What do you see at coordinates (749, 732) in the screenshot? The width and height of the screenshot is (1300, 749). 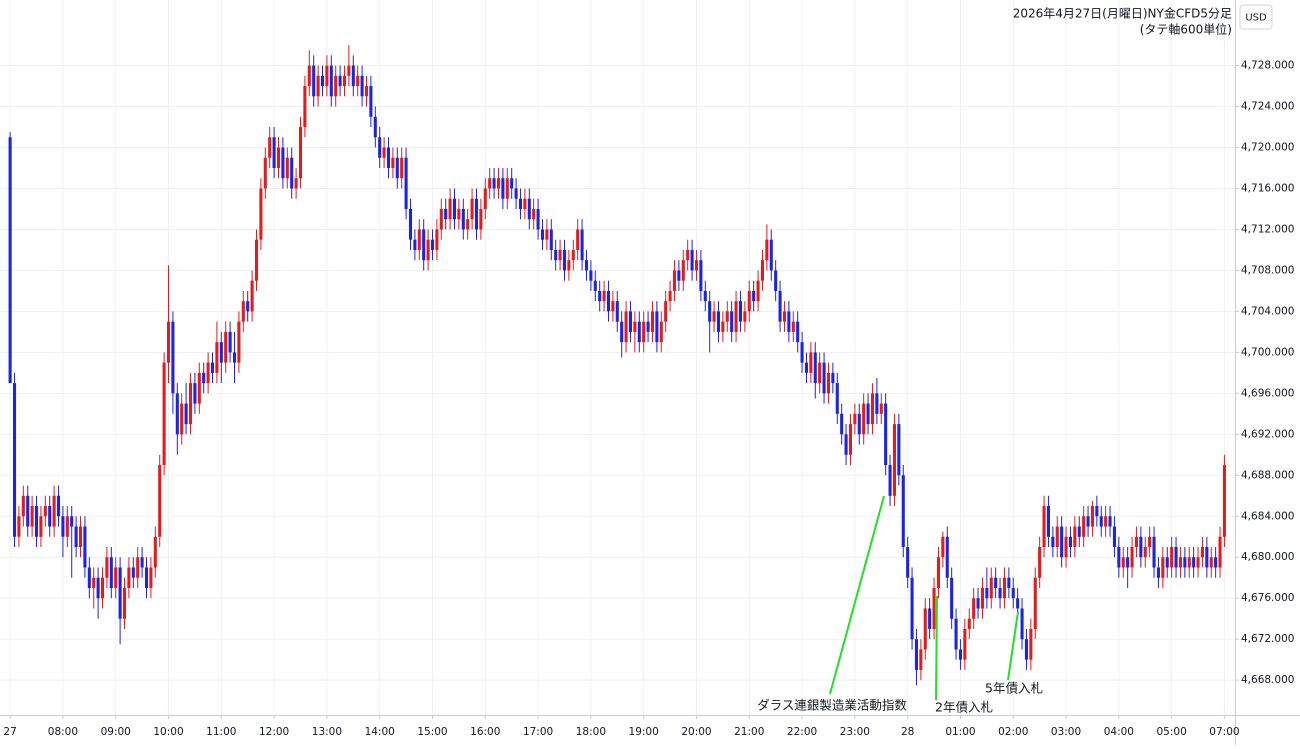 I see `x-tick-label: 21:00` at bounding box center [749, 732].